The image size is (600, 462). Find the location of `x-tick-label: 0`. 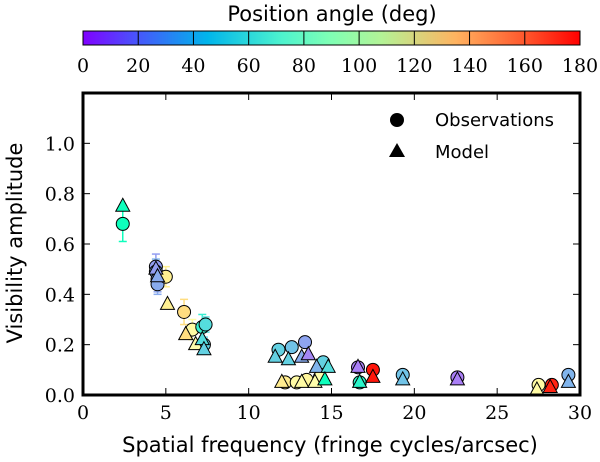

x-tick-label: 0 is located at coordinates (83, 413).